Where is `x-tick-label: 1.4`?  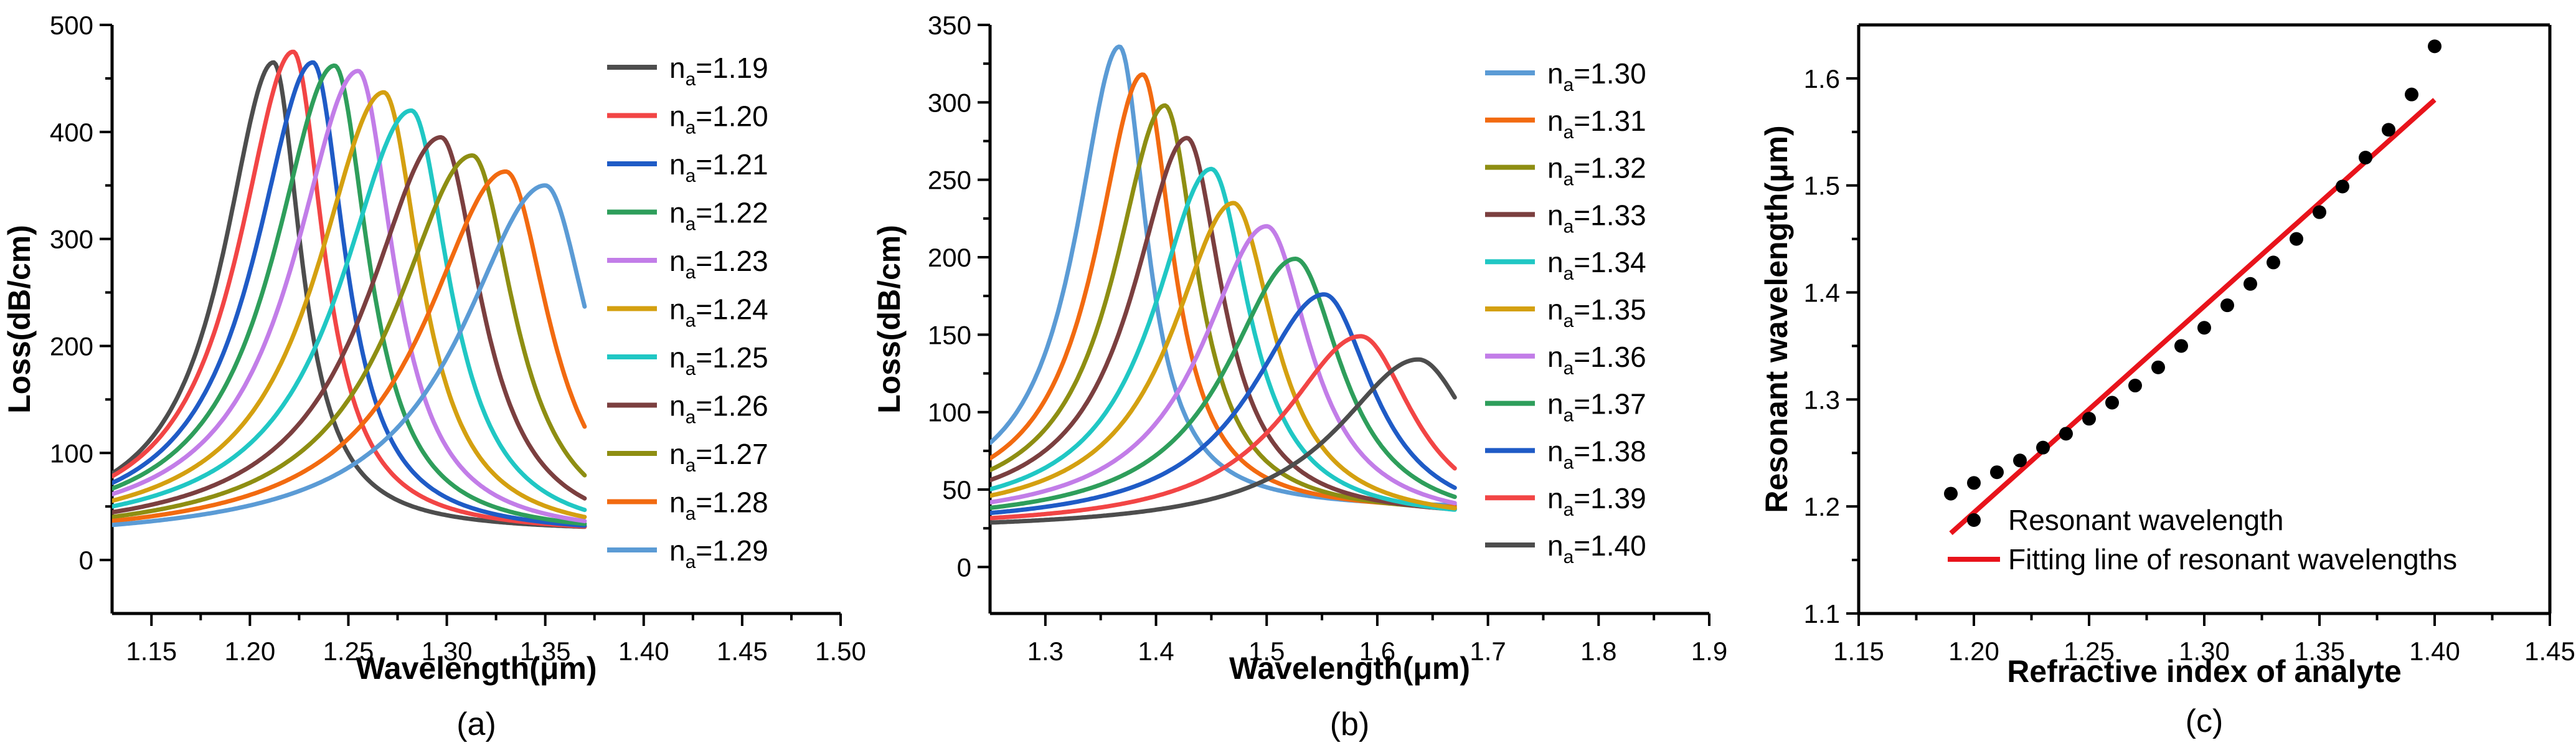 x-tick-label: 1.4 is located at coordinates (1156, 651).